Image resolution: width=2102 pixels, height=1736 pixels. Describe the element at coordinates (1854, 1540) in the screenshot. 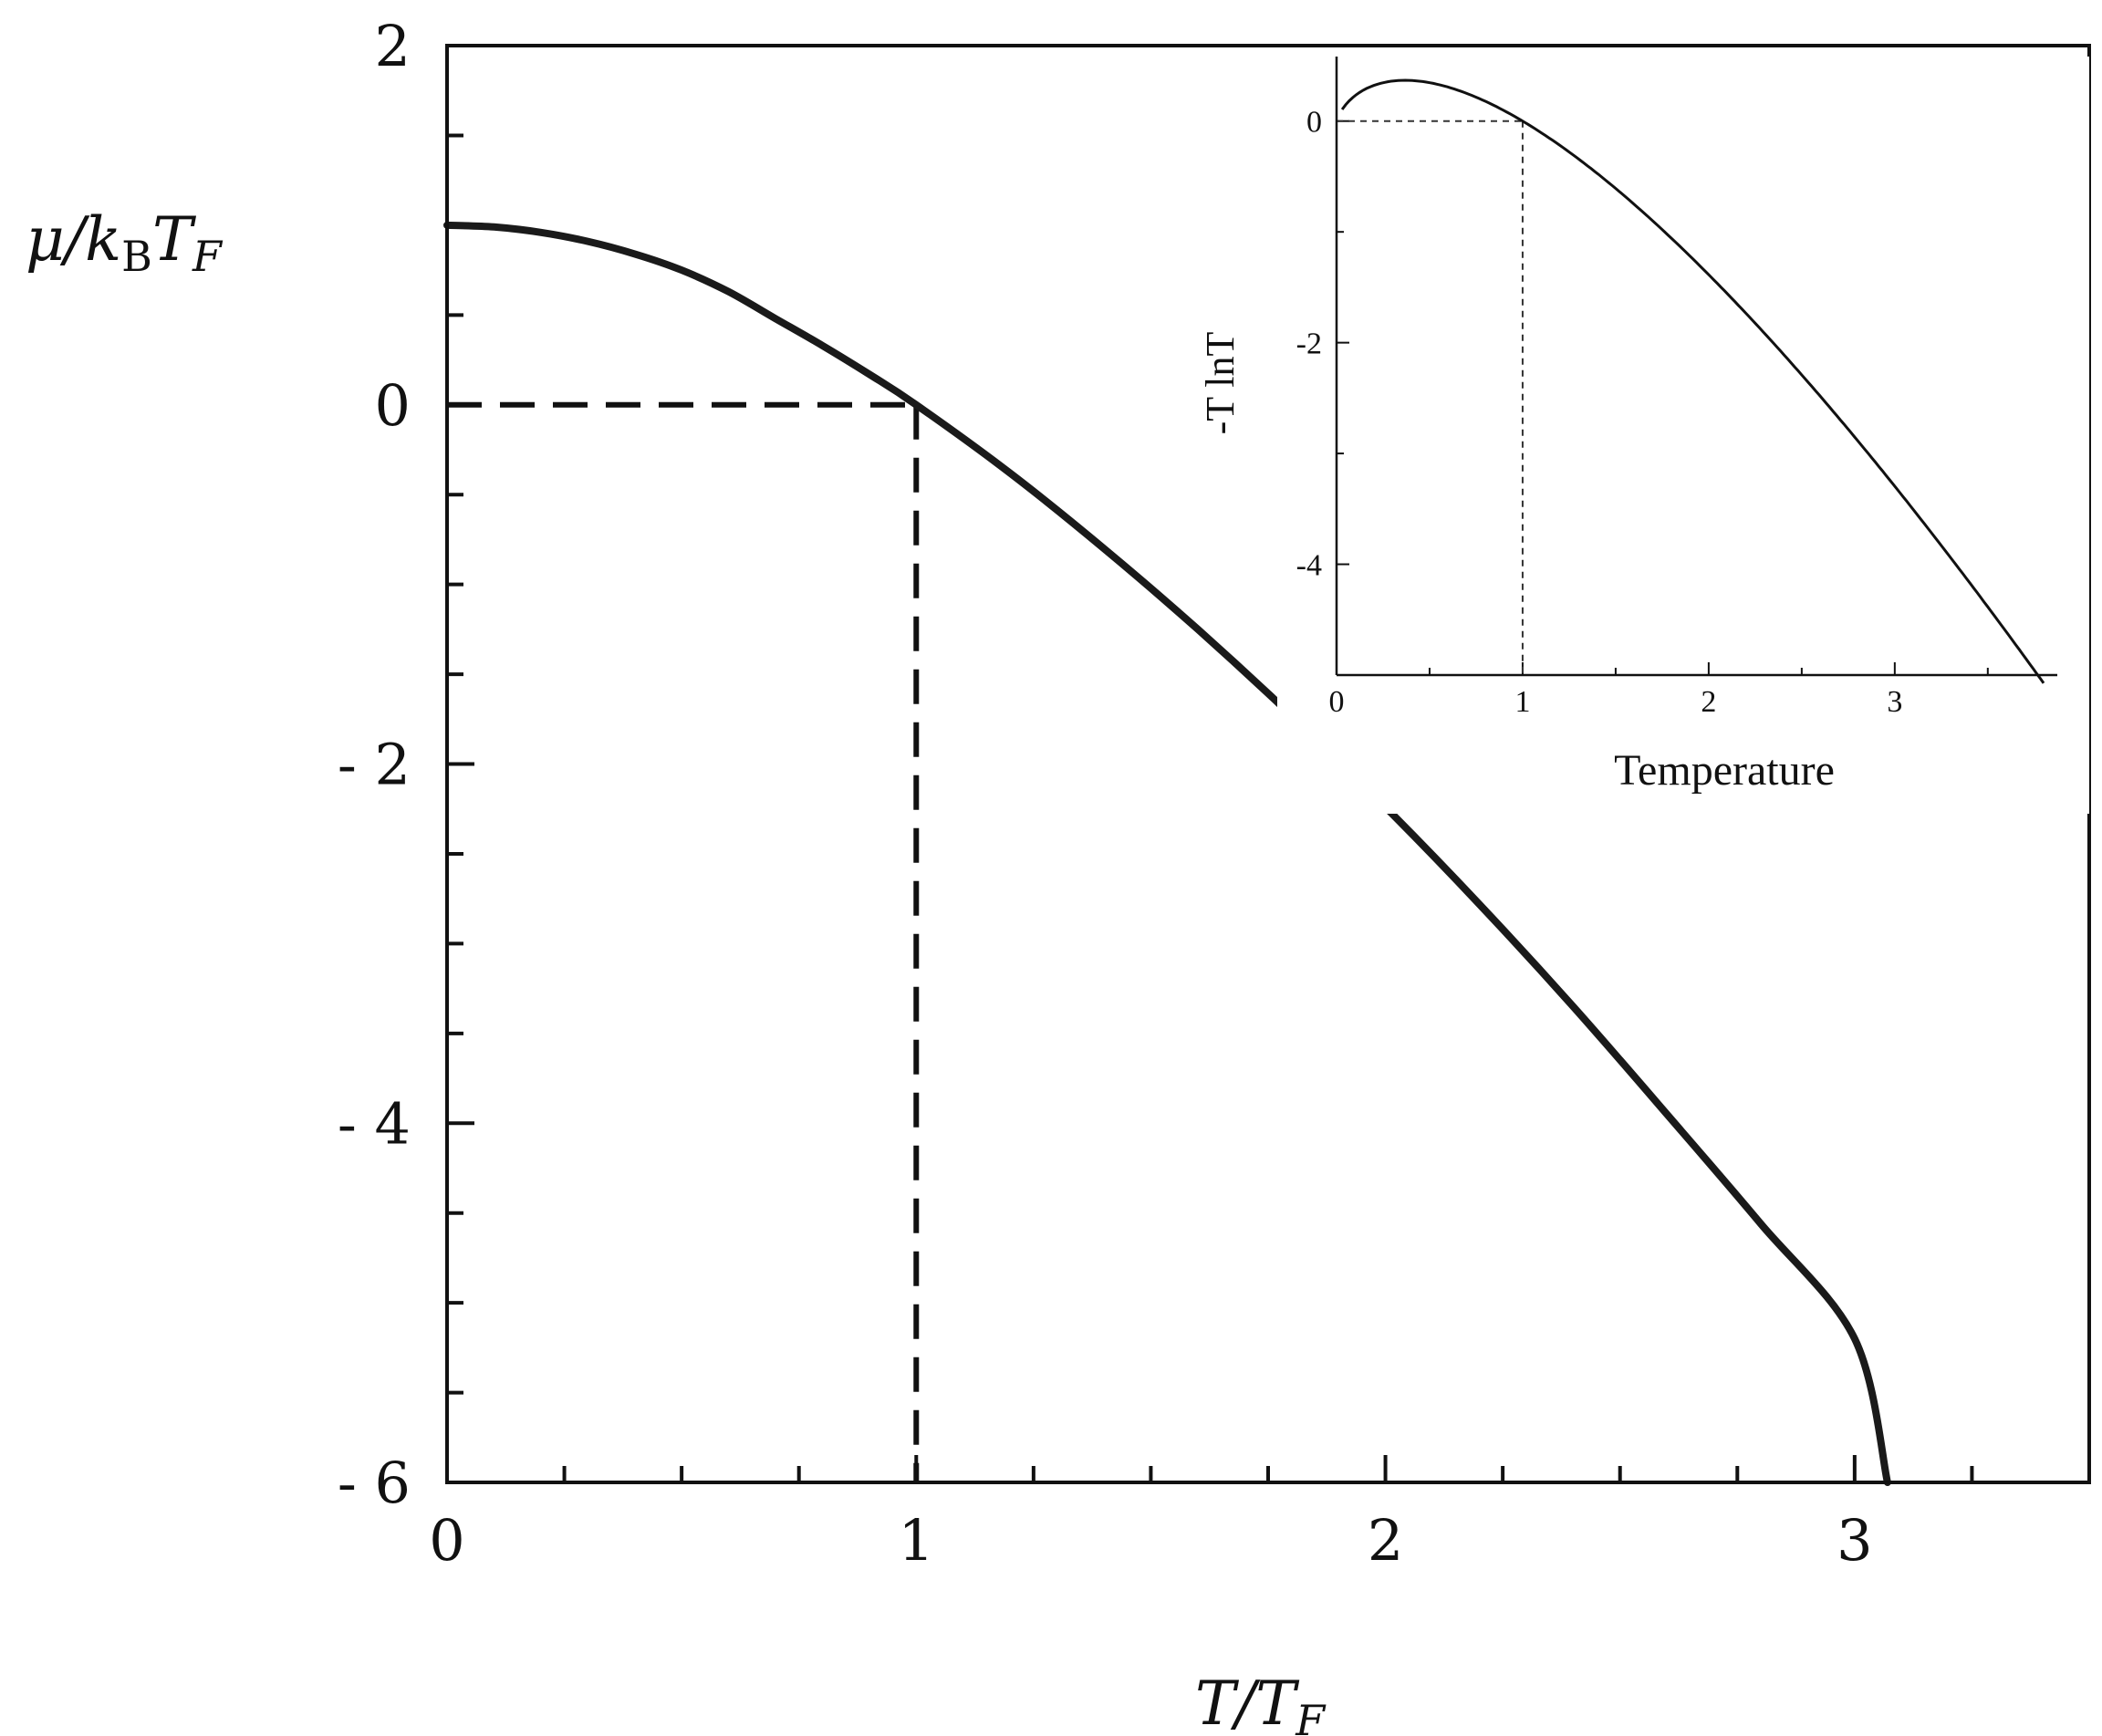

I see `main-x-tick-label: 3` at that location.